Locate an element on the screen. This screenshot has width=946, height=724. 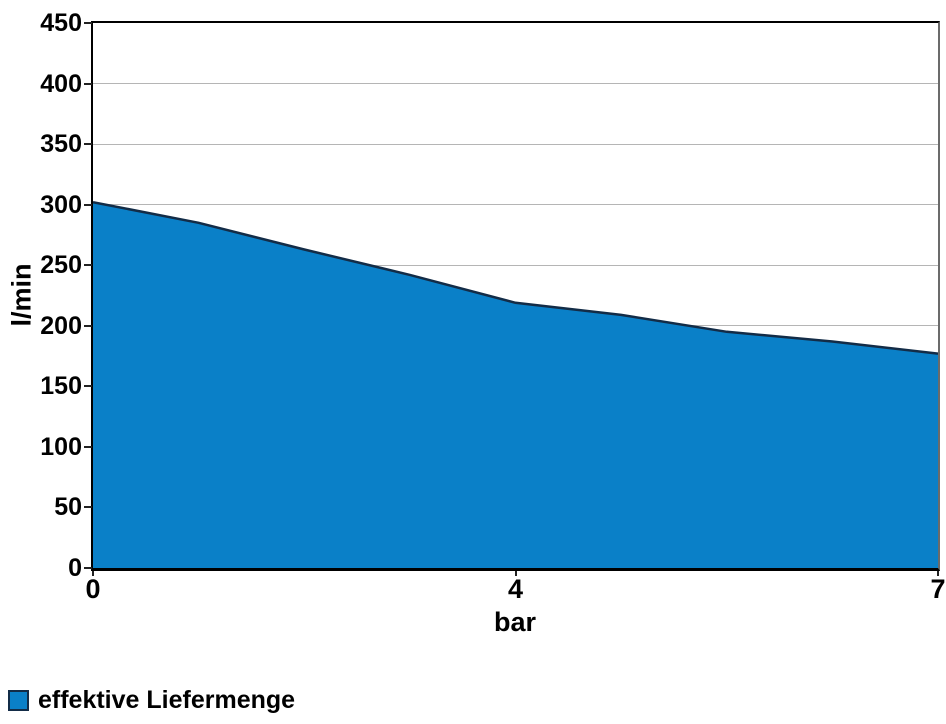
y-tick-label-350: 350 is located at coordinates (61, 144).